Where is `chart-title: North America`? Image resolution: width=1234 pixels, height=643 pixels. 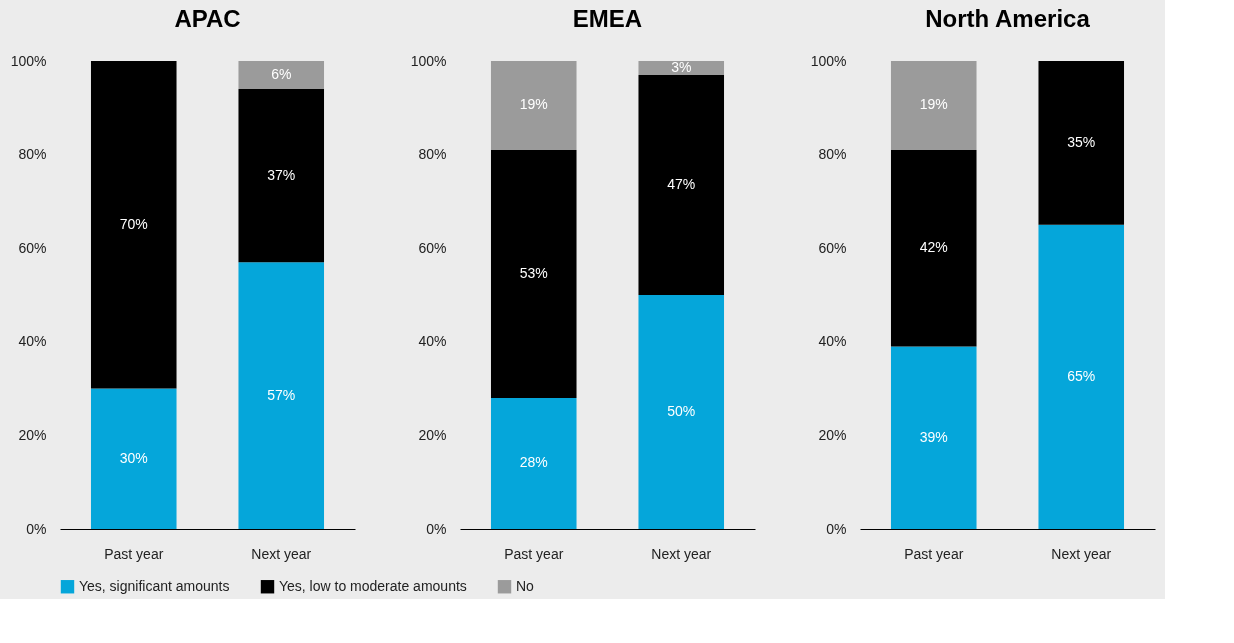
chart-title: North America is located at coordinates (1008, 18).